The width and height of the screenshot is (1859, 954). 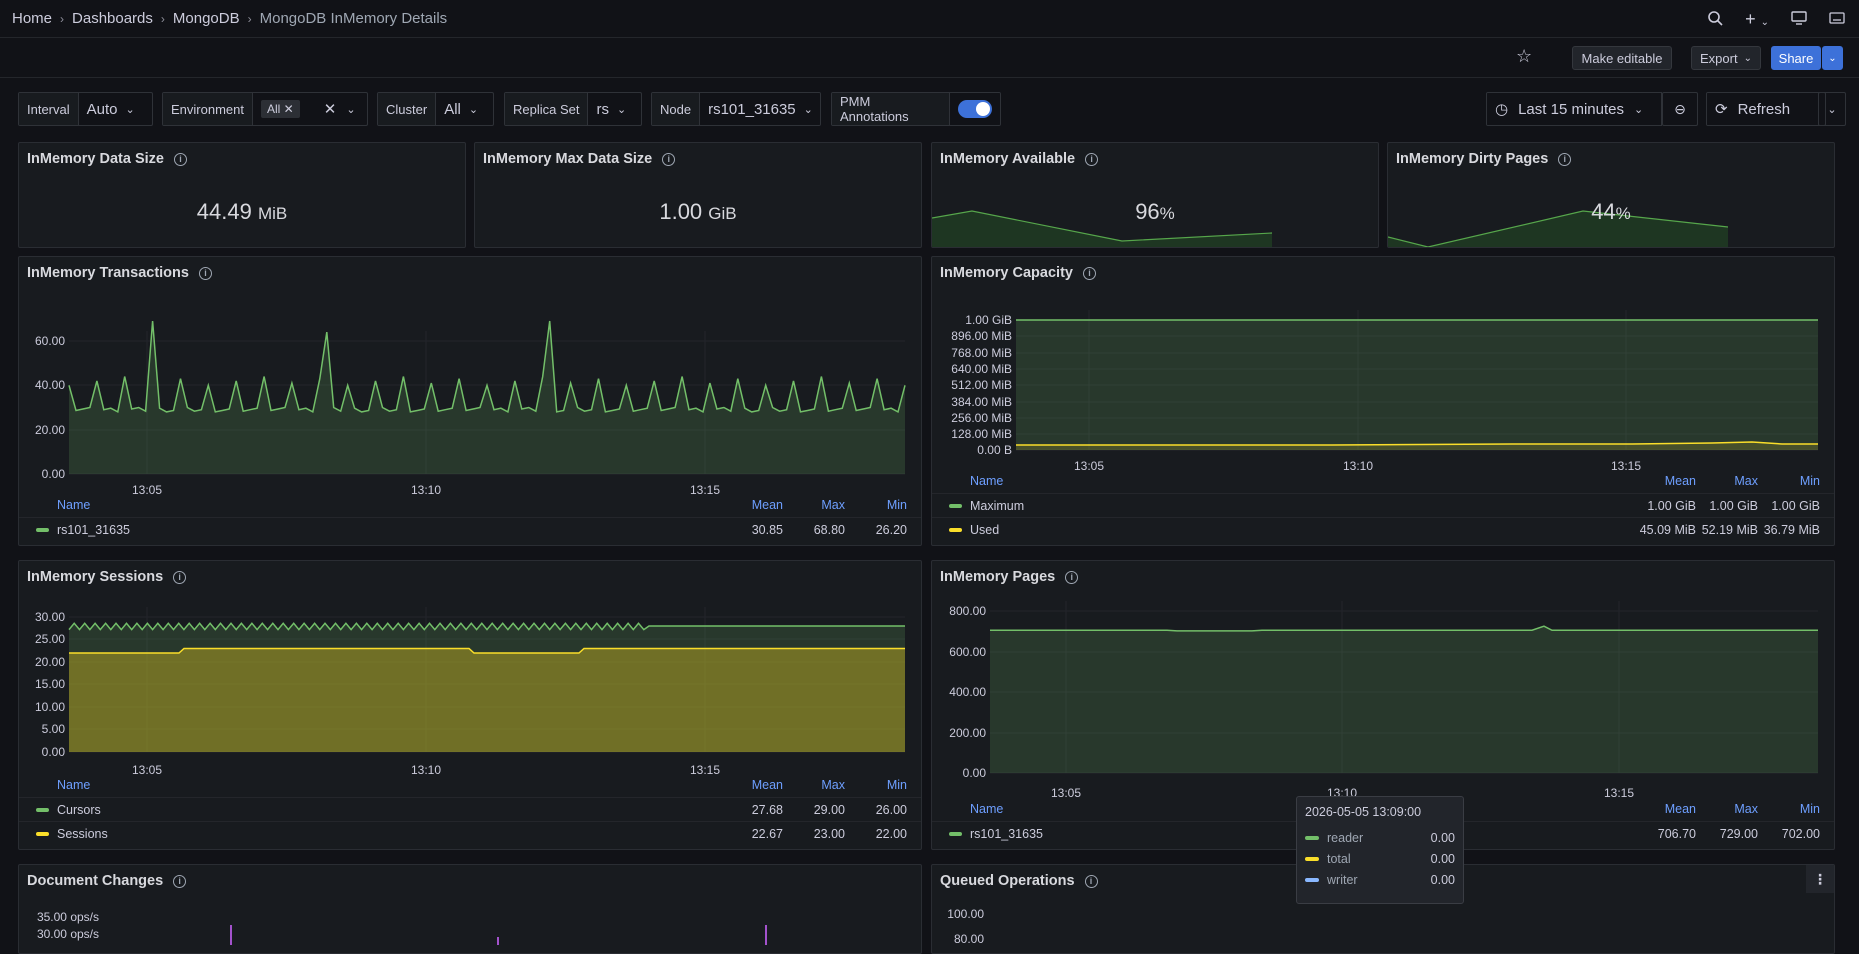 What do you see at coordinates (981, 418) in the screenshot?
I see `y-tick: 256.00 MiB` at bounding box center [981, 418].